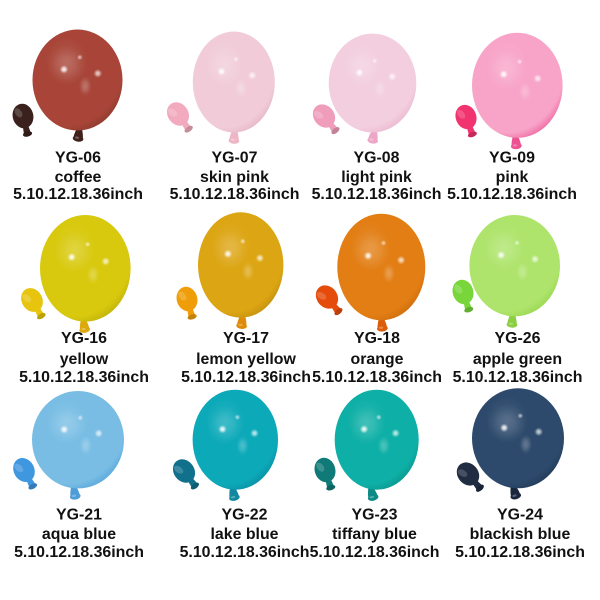  Describe the element at coordinates (374, 534) in the screenshot. I see `svg-text: tiffany blue` at that location.